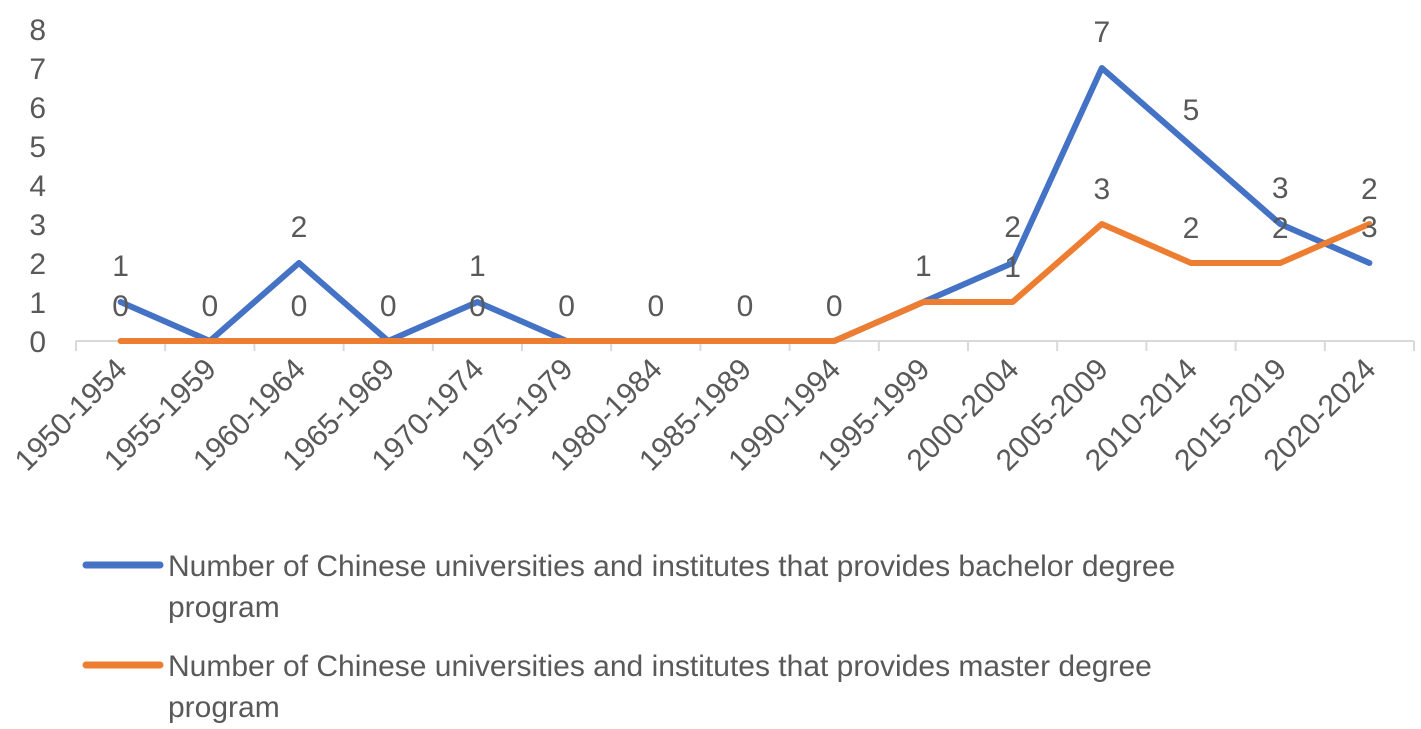  I want to click on y-tick-label: 7, so click(37, 69).